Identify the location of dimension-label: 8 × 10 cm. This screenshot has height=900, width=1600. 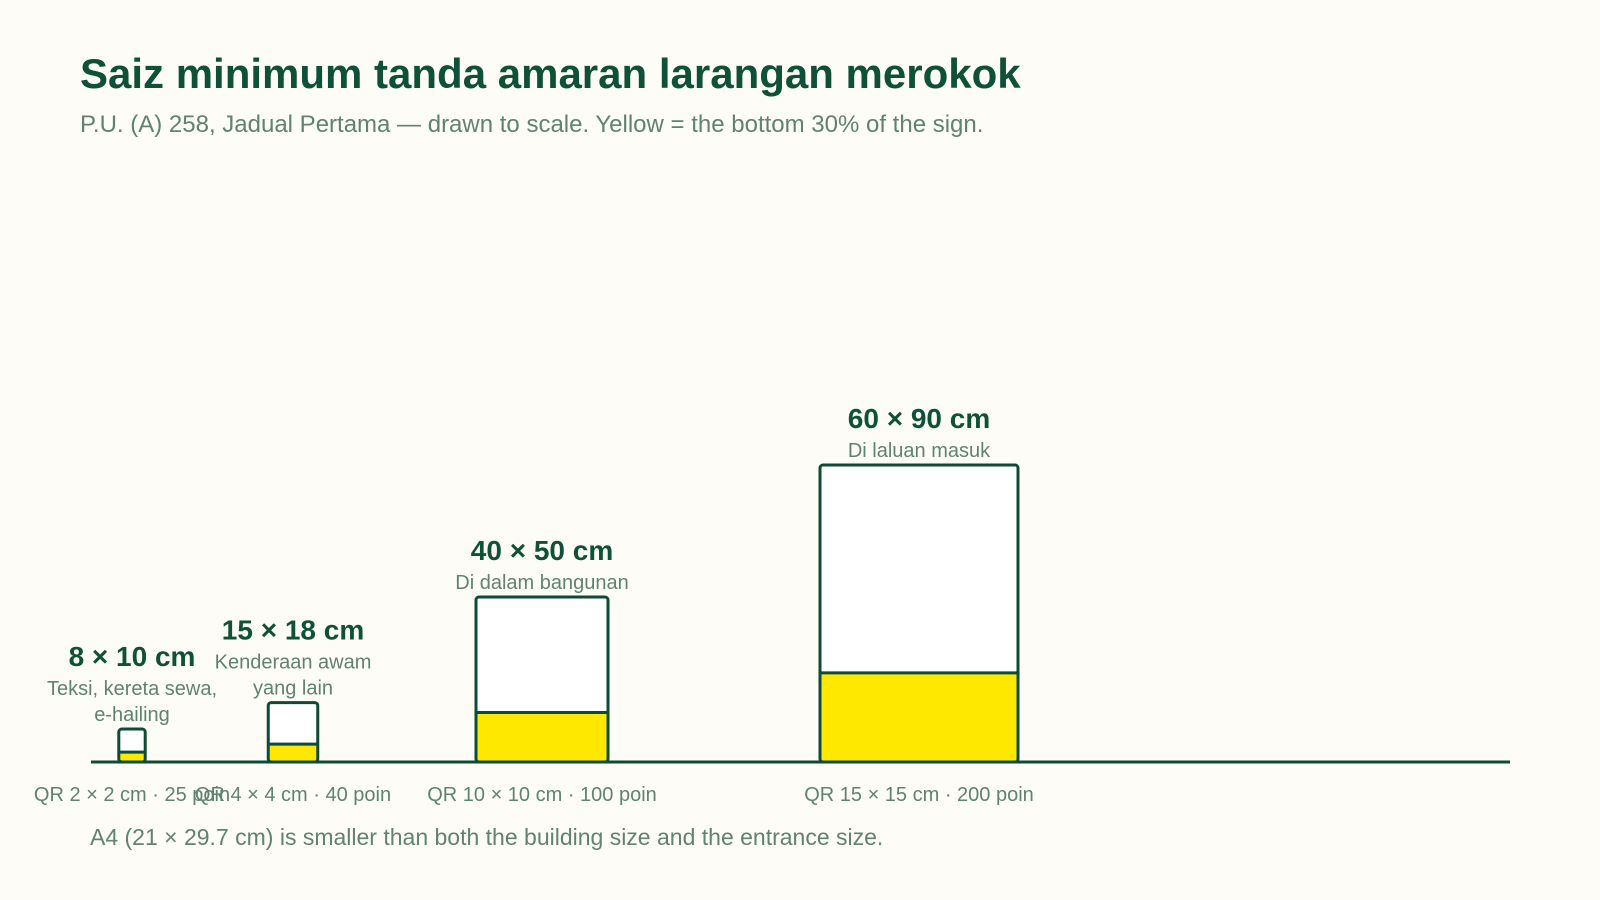
(132, 656).